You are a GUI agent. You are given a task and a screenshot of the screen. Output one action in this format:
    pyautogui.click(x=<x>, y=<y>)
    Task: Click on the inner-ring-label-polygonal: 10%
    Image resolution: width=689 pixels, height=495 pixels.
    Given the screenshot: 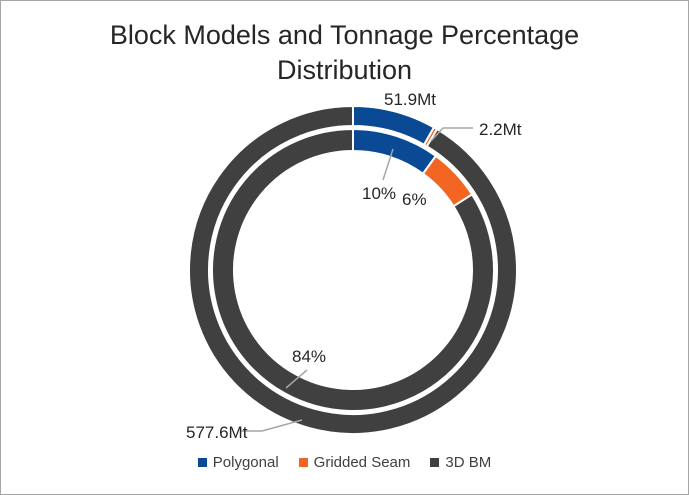 What is the action you would take?
    pyautogui.click(x=379, y=193)
    